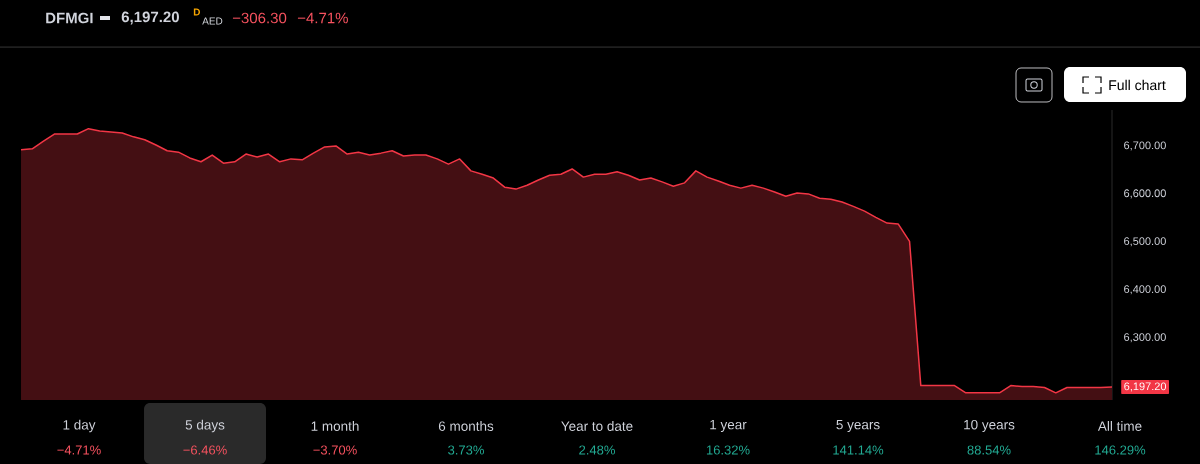 The height and width of the screenshot is (464, 1200). I want to click on text: Full chart, so click(1137, 85).